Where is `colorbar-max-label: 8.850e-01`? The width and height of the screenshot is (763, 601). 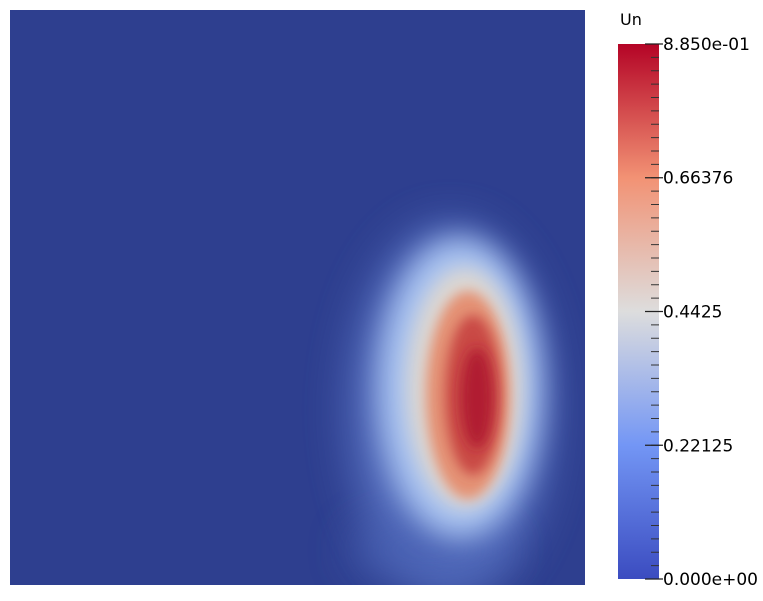 colorbar-max-label: 8.850e-01 is located at coordinates (706, 45).